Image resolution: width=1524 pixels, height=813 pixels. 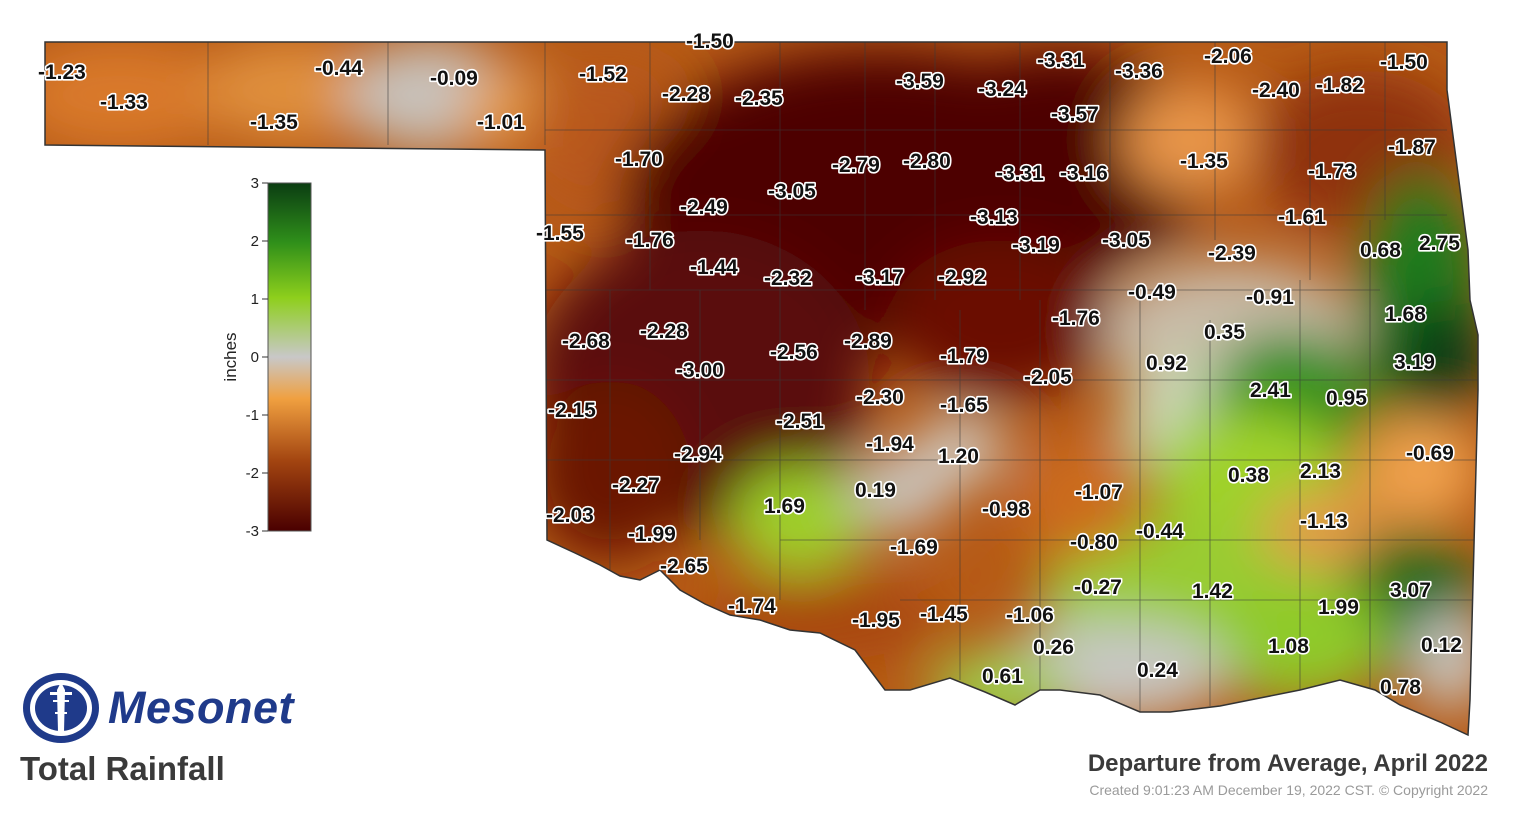 What do you see at coordinates (1248, 475) in the screenshot?
I see `station-value: 0.38` at bounding box center [1248, 475].